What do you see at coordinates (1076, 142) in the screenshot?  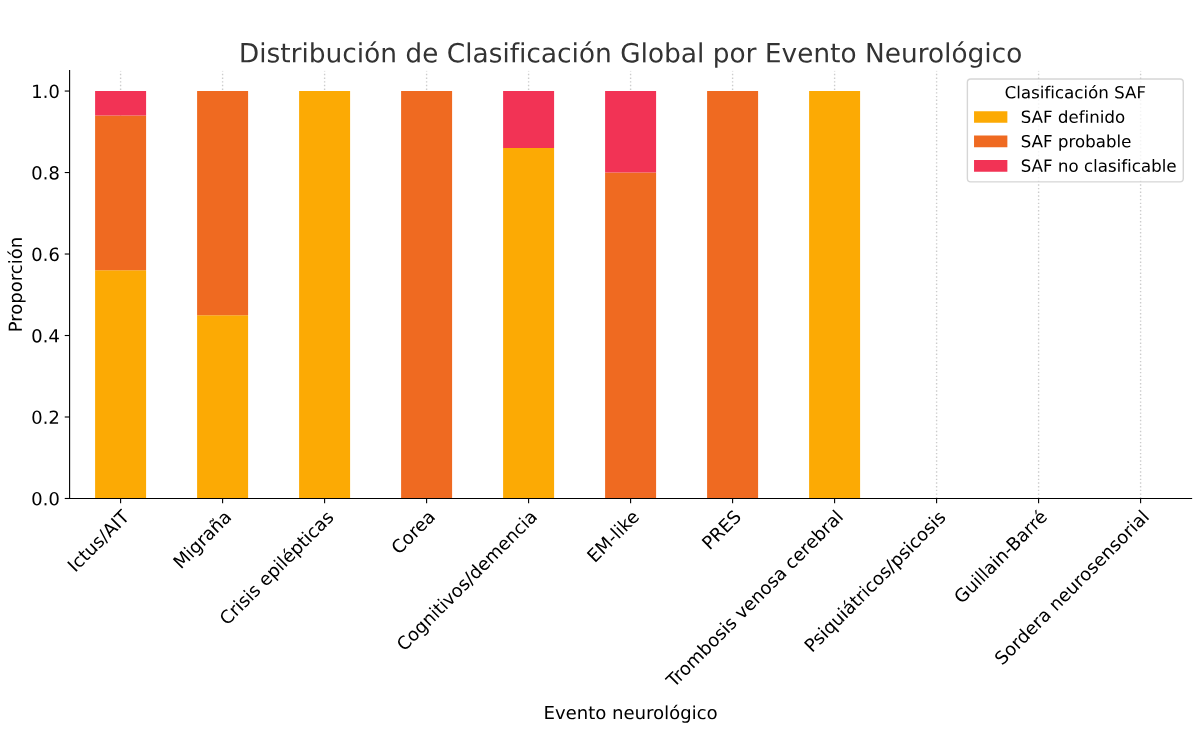 I see `legend-label: SAF probable` at bounding box center [1076, 142].